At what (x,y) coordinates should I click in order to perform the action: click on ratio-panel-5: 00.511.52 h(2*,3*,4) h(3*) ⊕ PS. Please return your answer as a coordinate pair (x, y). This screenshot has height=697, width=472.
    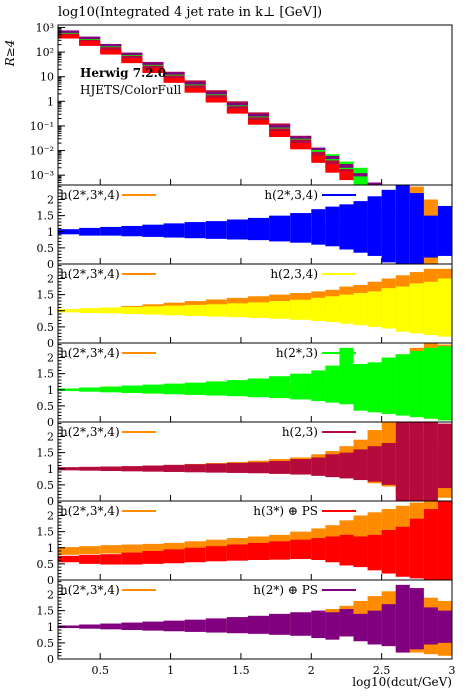
    Looking at the image, I should click on (245, 544).